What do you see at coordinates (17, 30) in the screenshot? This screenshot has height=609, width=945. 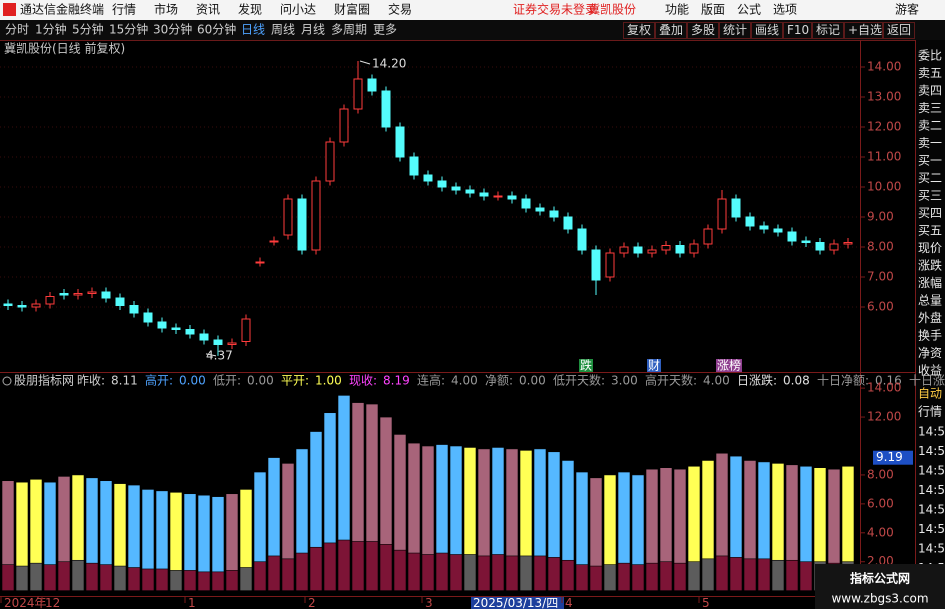 I see `period-tab: 分时` at bounding box center [17, 30].